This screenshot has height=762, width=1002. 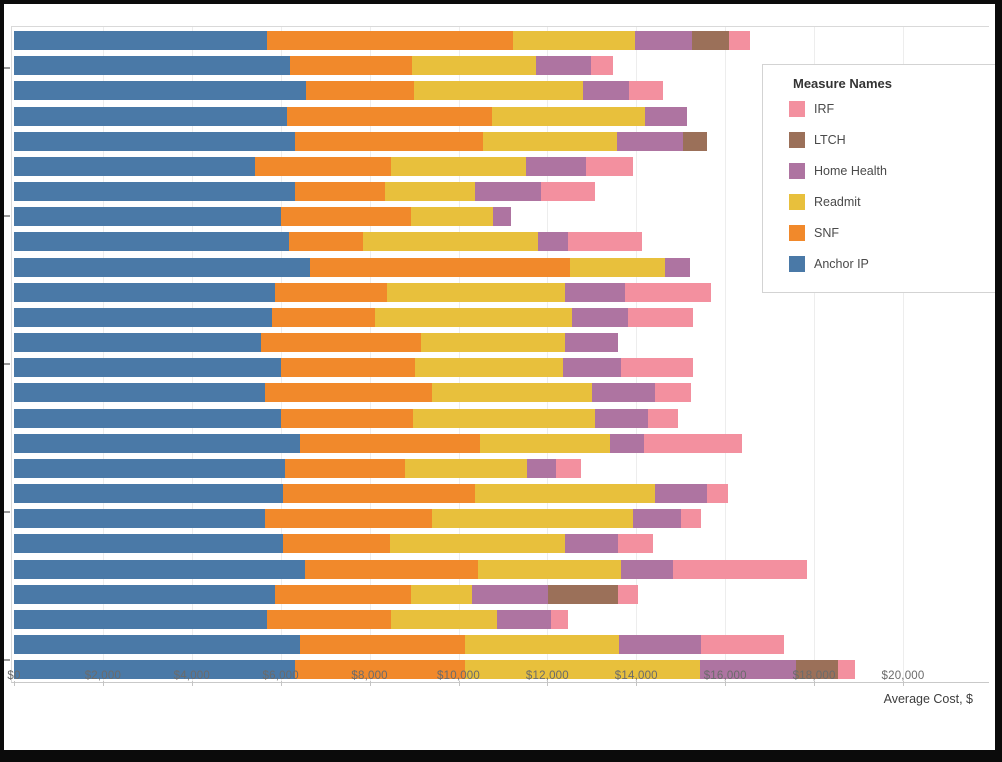 What do you see at coordinates (369, 676) in the screenshot?
I see `x-axis-tick-label: $8,000` at bounding box center [369, 676].